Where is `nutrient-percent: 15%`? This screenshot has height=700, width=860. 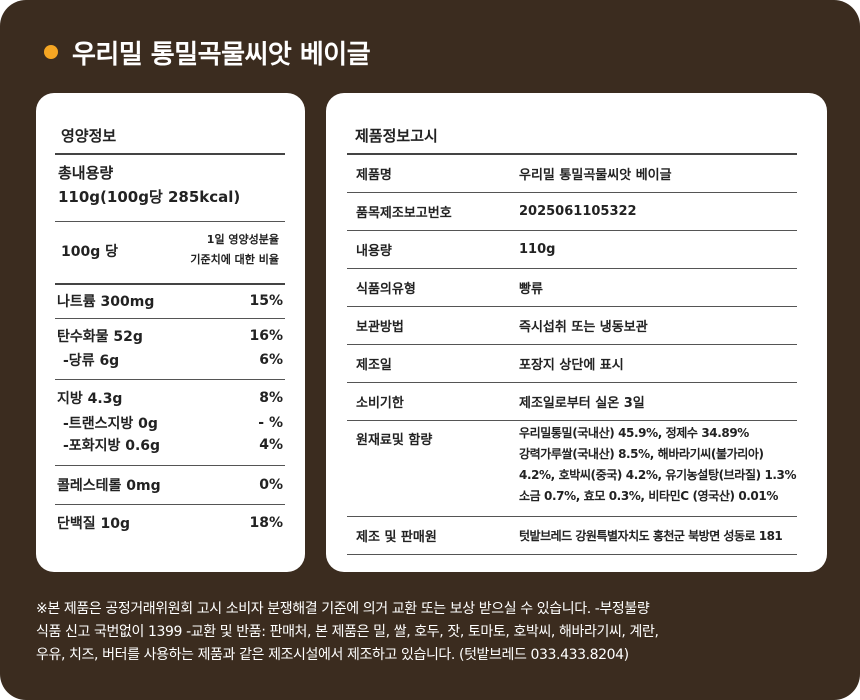
nutrient-percent: 15% is located at coordinates (266, 301).